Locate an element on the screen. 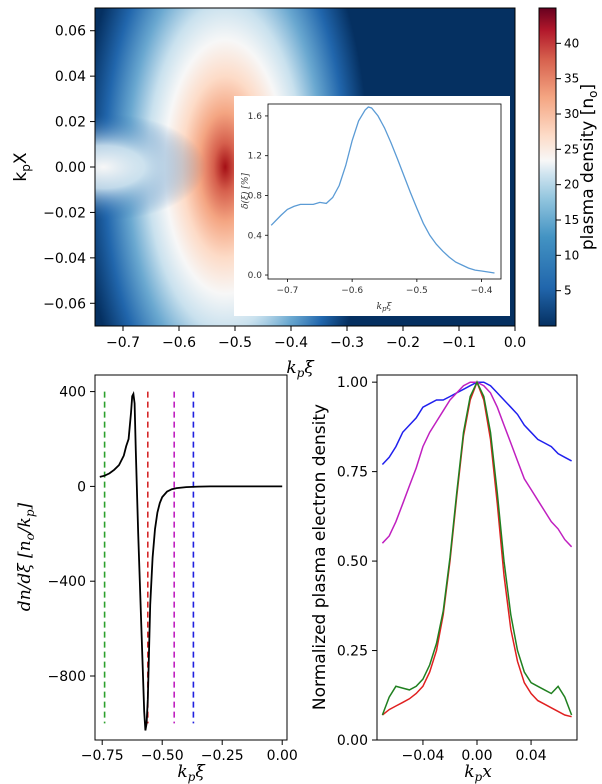  colorbar: 5 10 15 20 25 30 35 40 plasma density [no] is located at coordinates (569, 167).